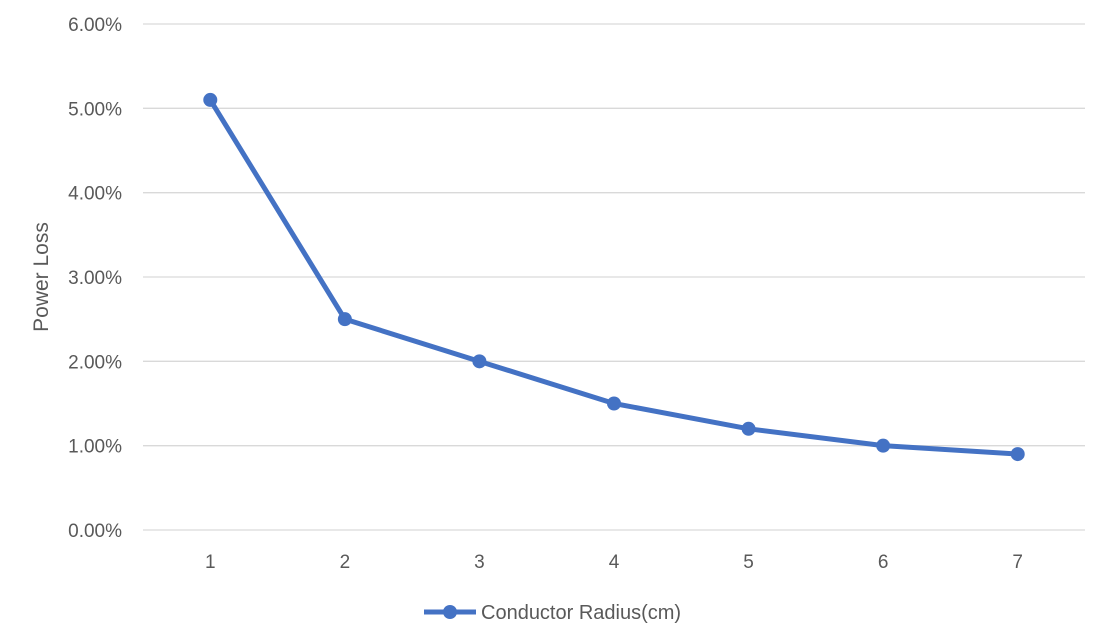 The width and height of the screenshot is (1106, 643). What do you see at coordinates (95, 362) in the screenshot?
I see `y-tick-label: 2.00%` at bounding box center [95, 362].